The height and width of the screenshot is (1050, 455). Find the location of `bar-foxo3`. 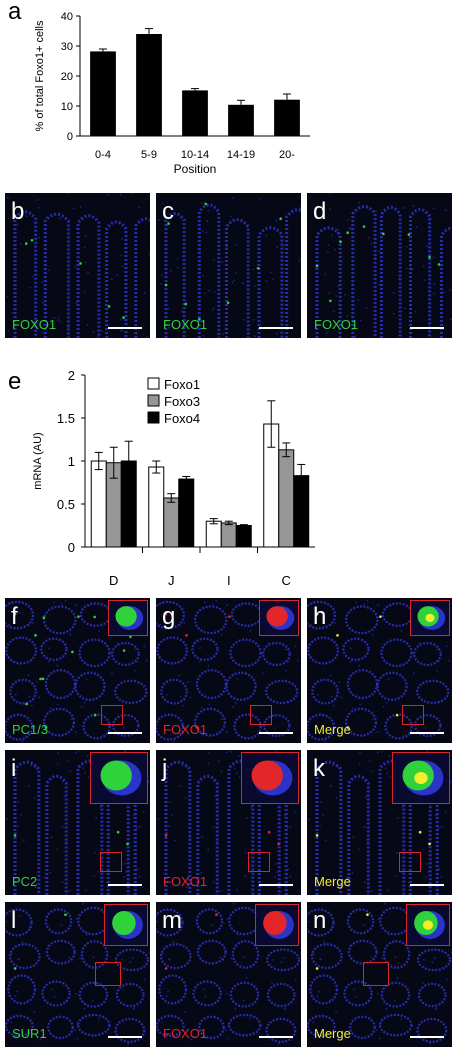

bar-foxo3 is located at coordinates (286, 498).